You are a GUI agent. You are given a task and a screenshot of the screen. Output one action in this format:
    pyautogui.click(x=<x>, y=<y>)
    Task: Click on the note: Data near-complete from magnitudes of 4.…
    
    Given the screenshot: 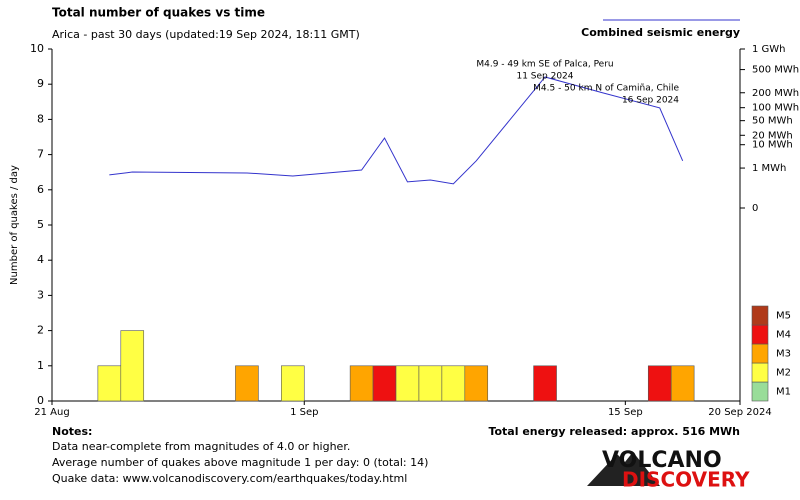 What is the action you would take?
    pyautogui.click(x=201, y=446)
    